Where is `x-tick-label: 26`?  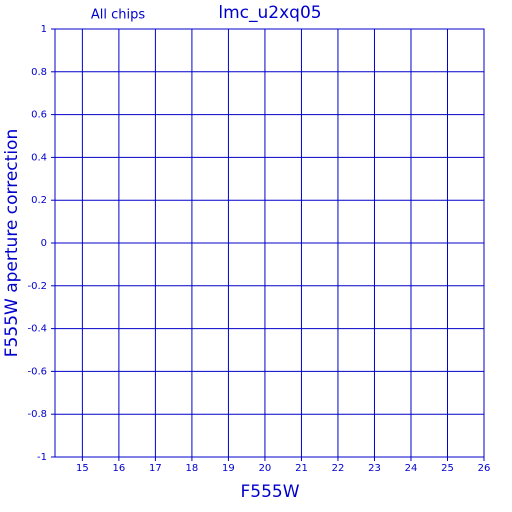
x-tick-label: 26 is located at coordinates (484, 468).